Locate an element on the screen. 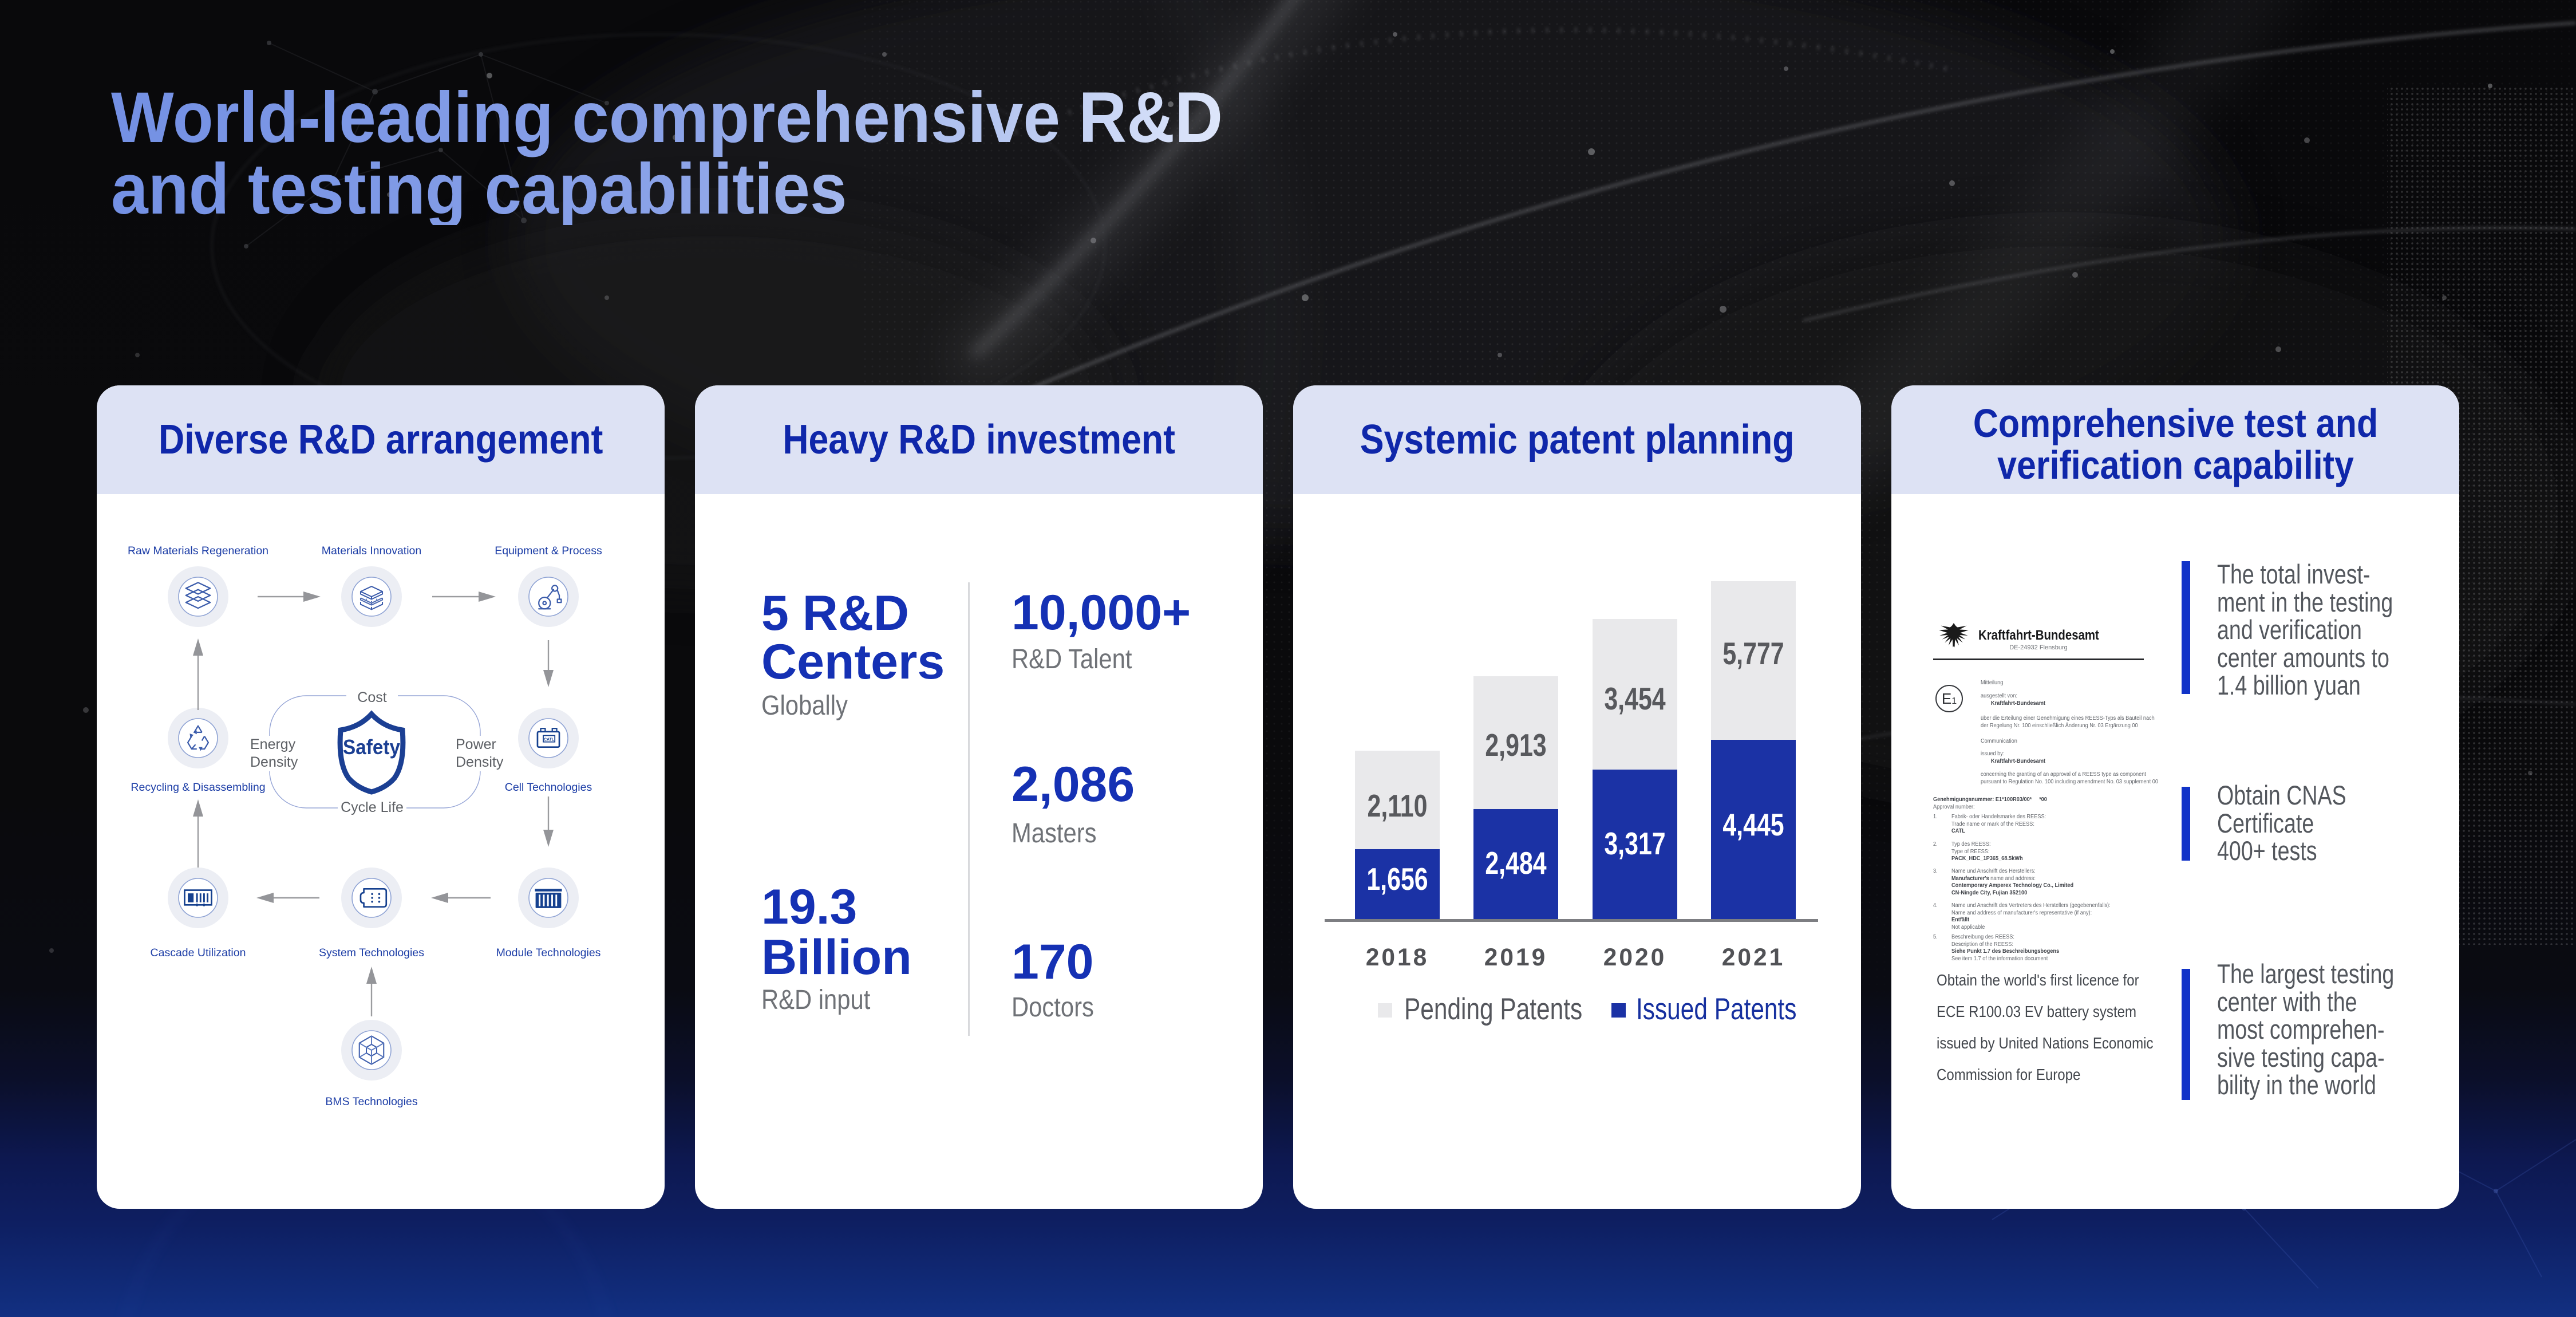  svg-text: CATL is located at coordinates (549, 740).